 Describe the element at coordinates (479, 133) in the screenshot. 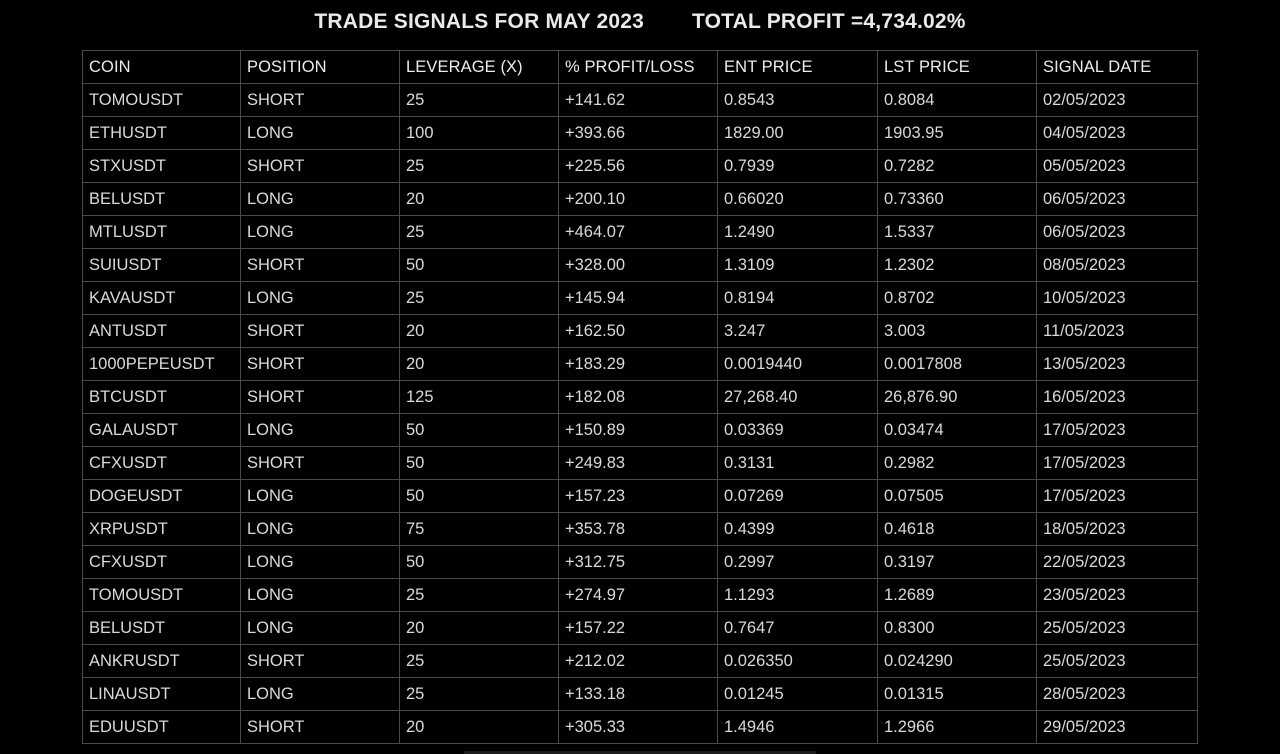

I see `cell-leverage: 100` at that location.